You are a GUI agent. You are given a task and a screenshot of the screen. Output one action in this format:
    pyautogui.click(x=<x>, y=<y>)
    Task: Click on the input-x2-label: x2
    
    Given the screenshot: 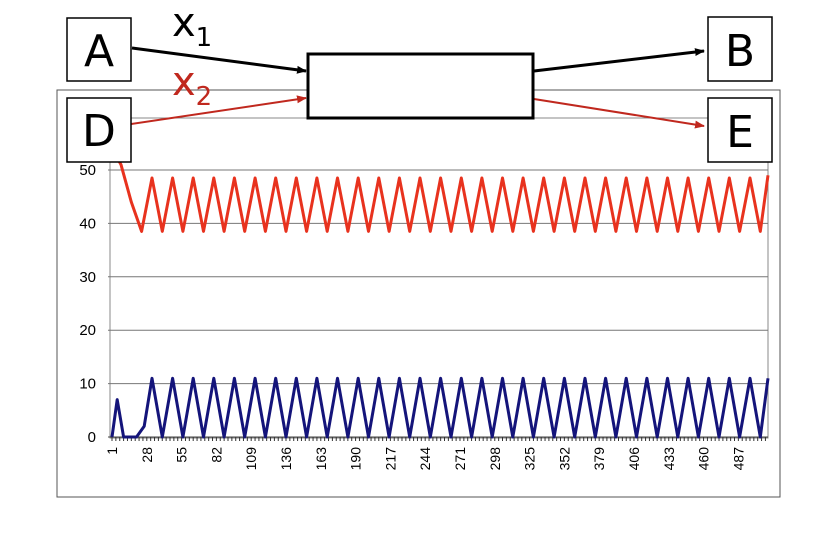 What is the action you would take?
    pyautogui.click(x=192, y=85)
    